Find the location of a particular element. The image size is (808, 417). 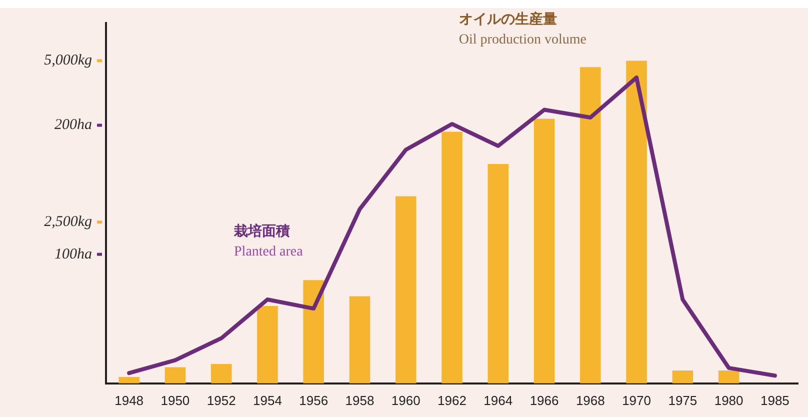

x-tick-label: 1985 is located at coordinates (775, 400).